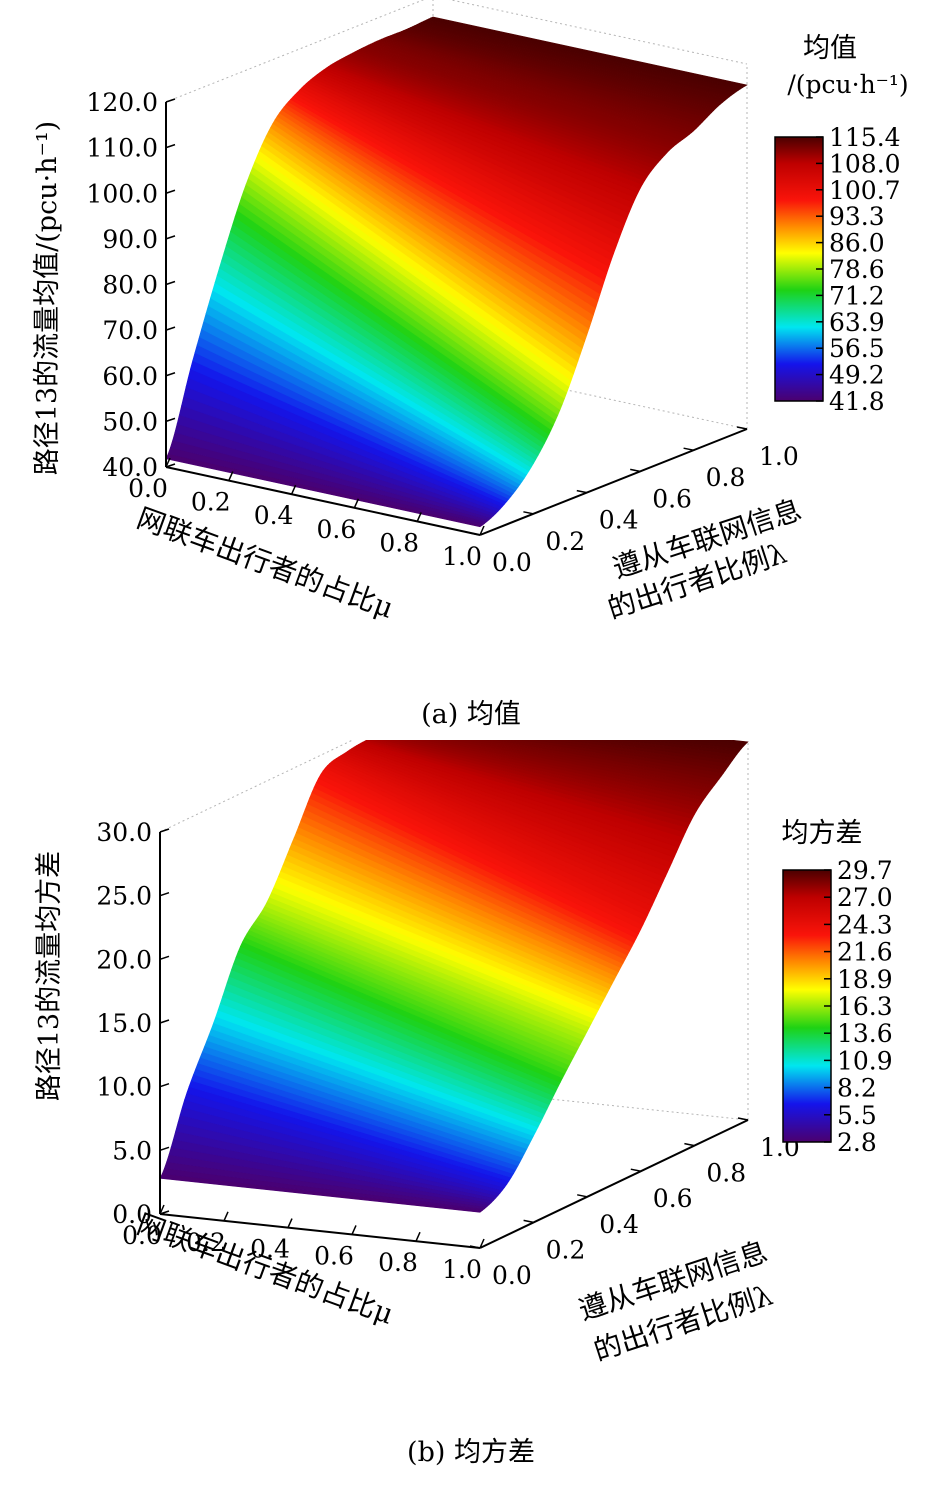 The width and height of the screenshot is (942, 1506). I want to click on z-tick-label: 100.0, so click(122, 193).